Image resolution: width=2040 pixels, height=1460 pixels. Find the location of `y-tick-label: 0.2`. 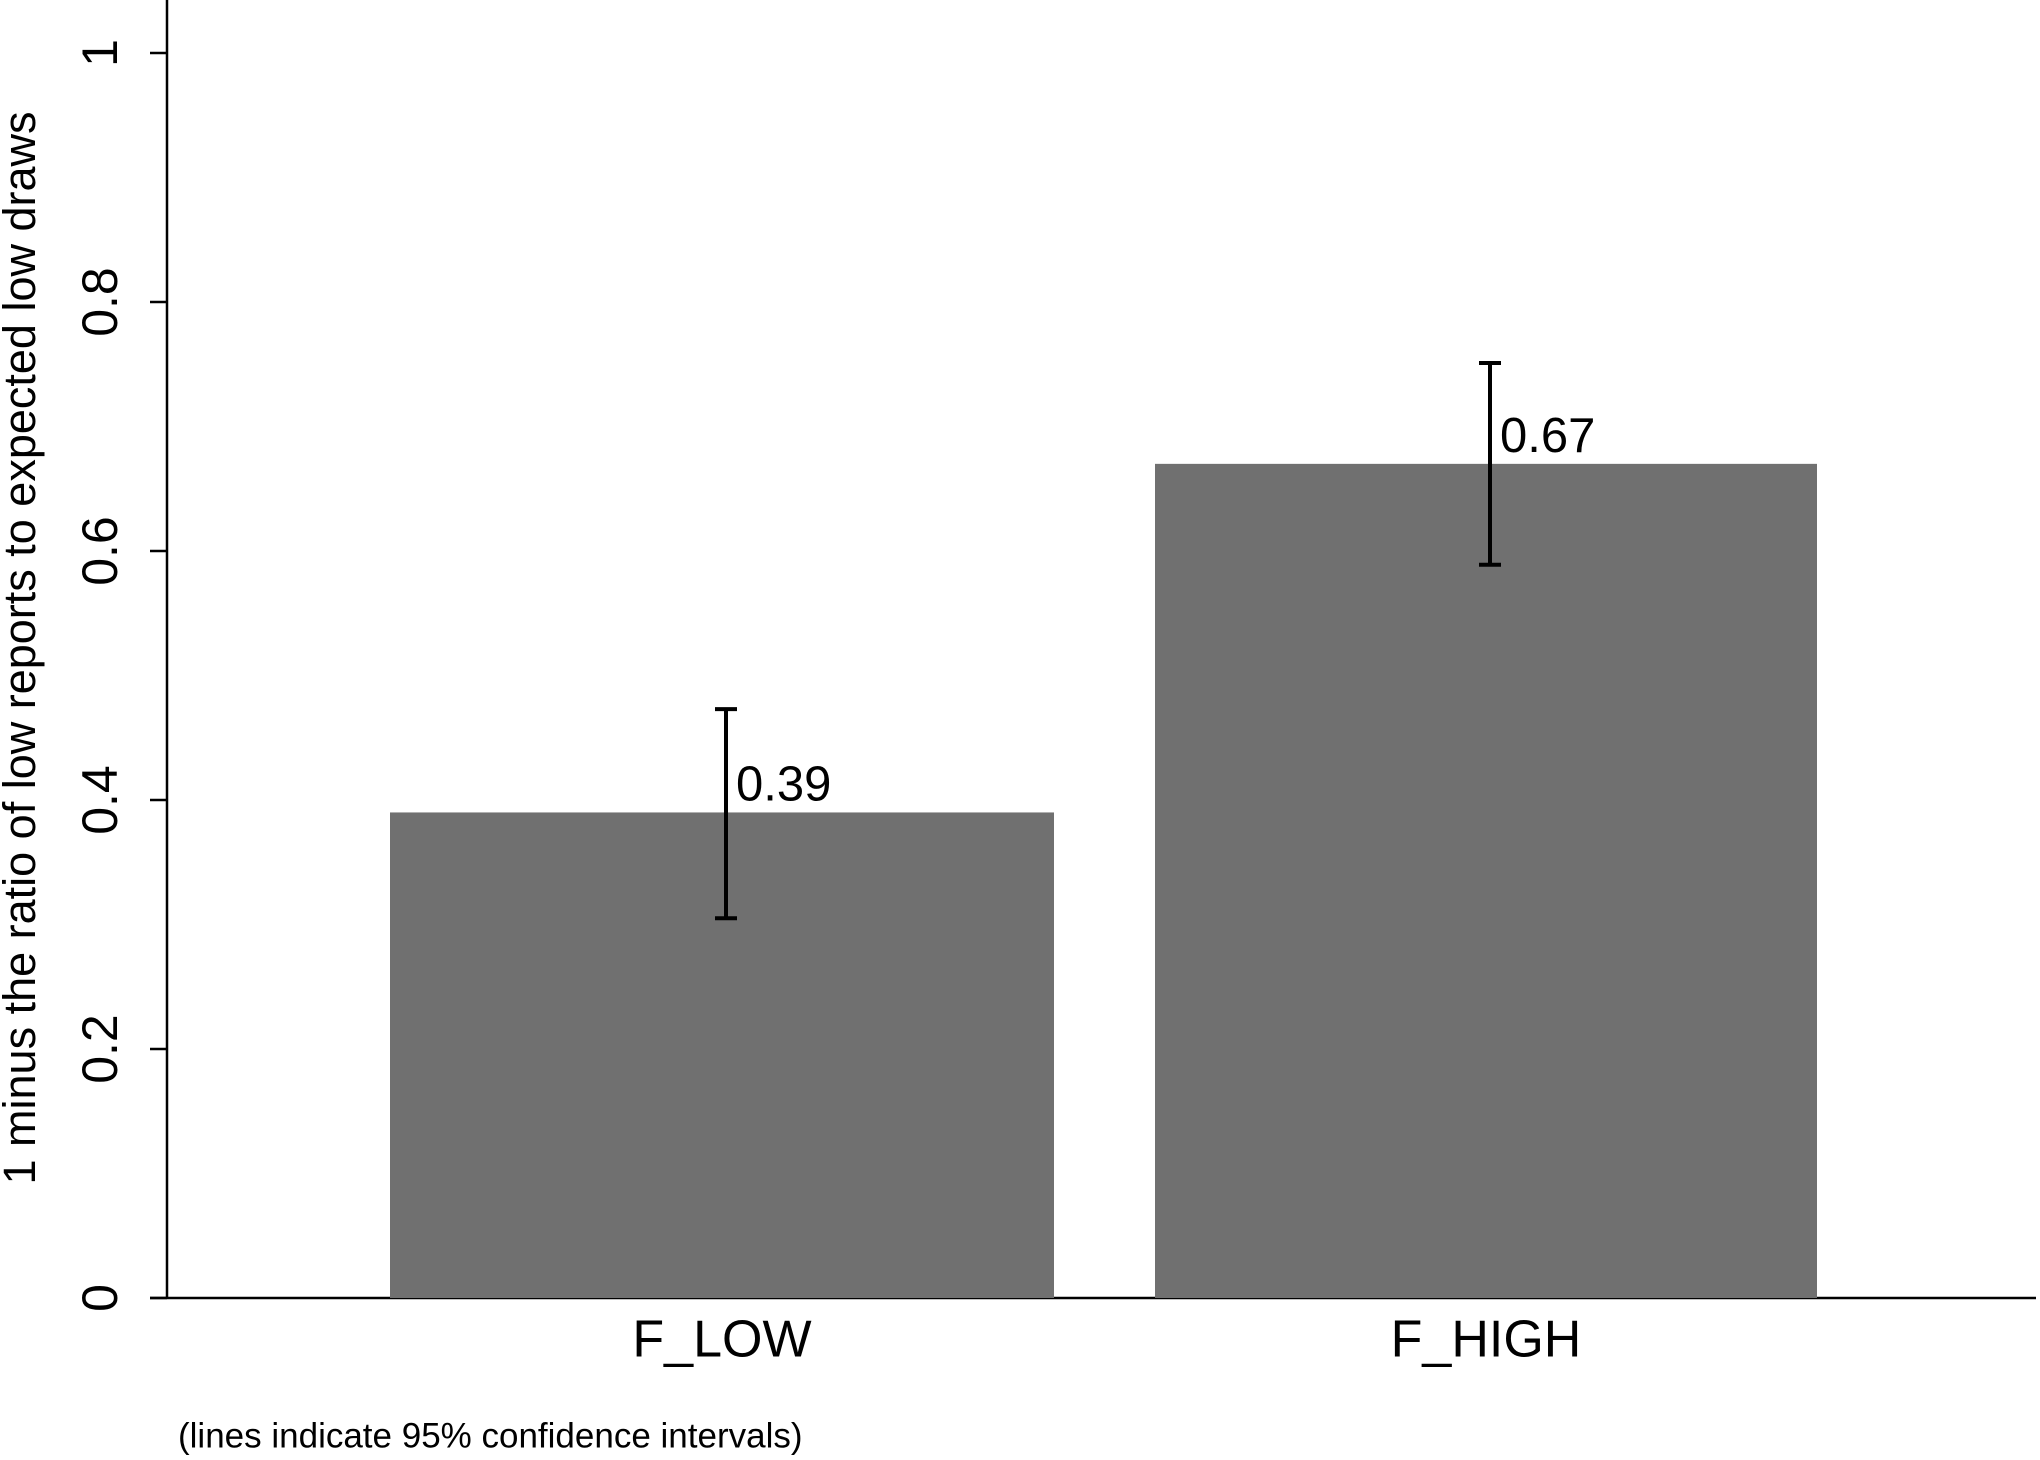

y-tick-label: 0.2 is located at coordinates (100, 1049).